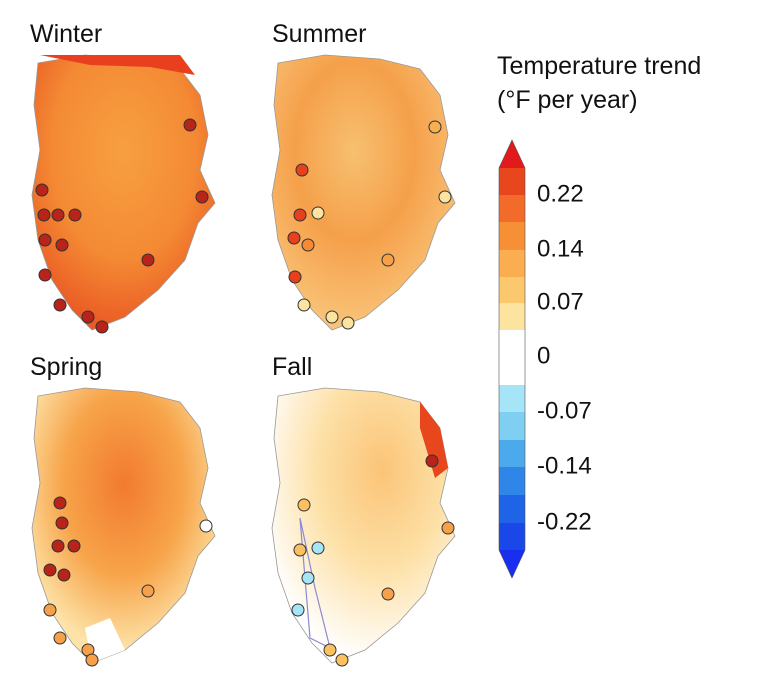 The width and height of the screenshot is (768, 697). What do you see at coordinates (363, 192) in the screenshot?
I see `map-summer` at bounding box center [363, 192].